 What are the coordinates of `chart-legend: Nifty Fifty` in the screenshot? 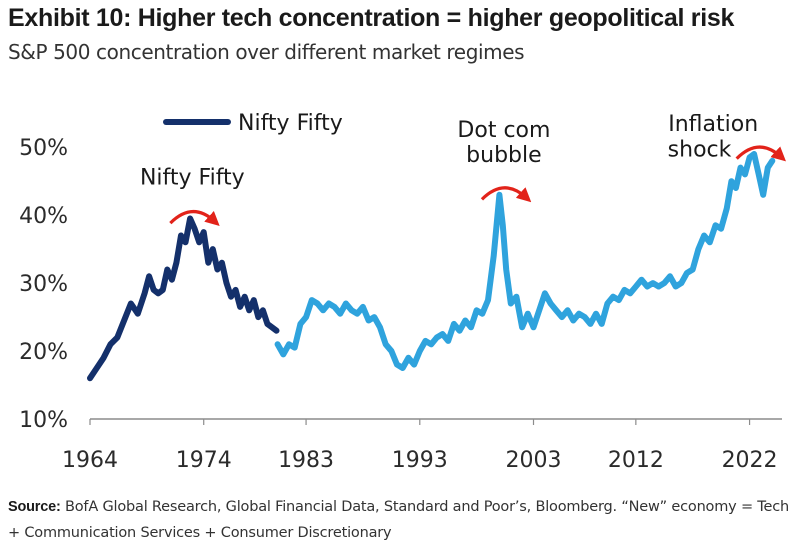 It's located at (253, 123).